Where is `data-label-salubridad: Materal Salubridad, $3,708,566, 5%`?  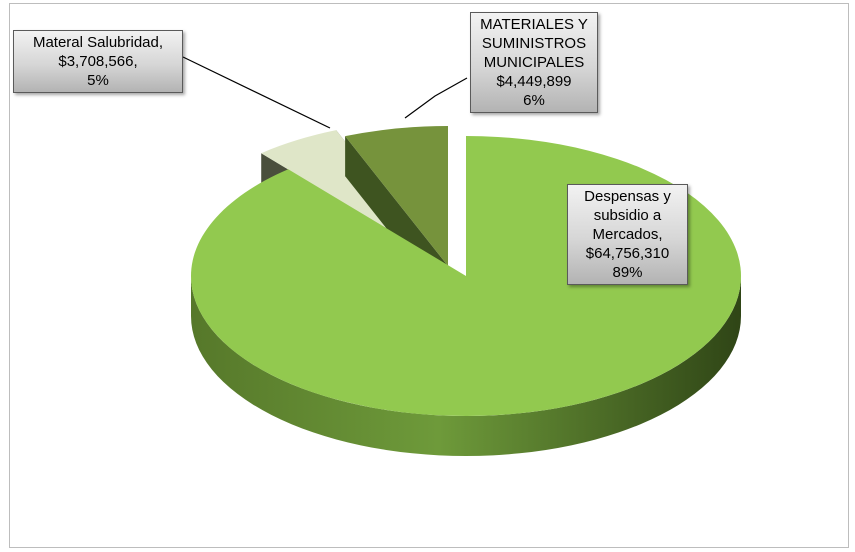 data-label-salubridad: Materal Salubridad, $3,708,566, 5% is located at coordinates (98, 61).